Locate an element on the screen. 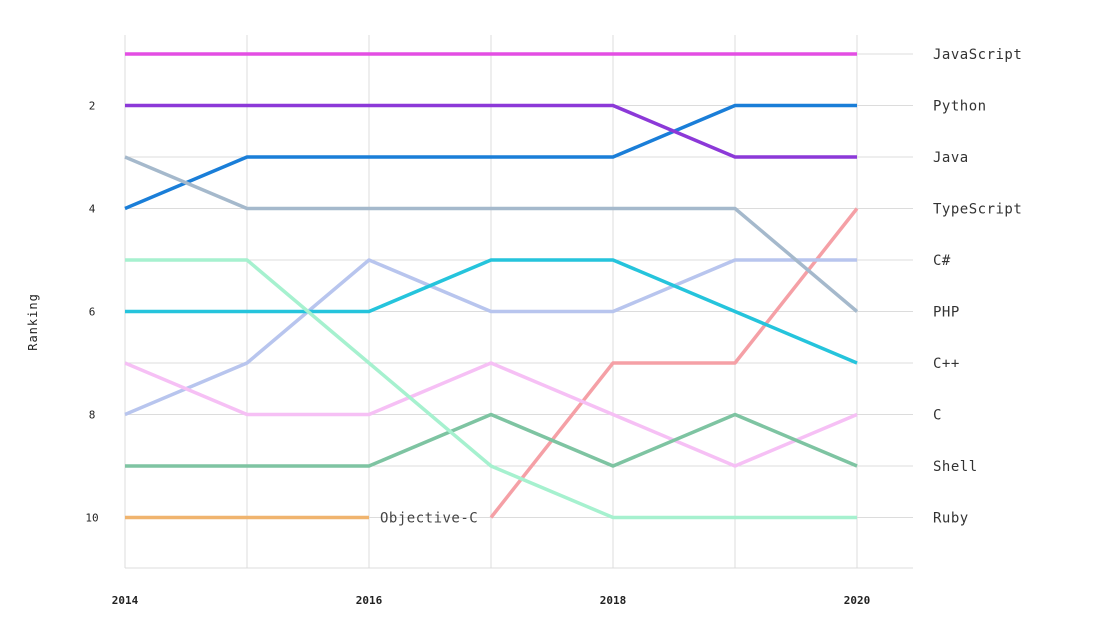 This screenshot has width=1093, height=635. x-tick-label: 2014 is located at coordinates (125, 600).